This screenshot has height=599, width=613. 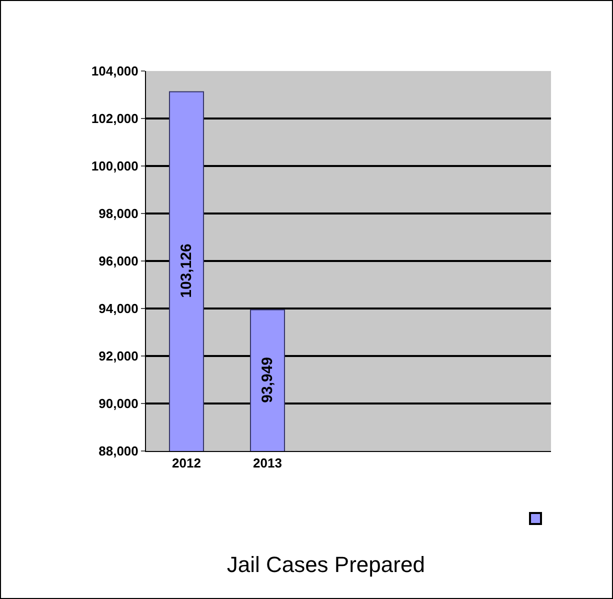 What do you see at coordinates (186, 463) in the screenshot?
I see `x-tick-label: 2012` at bounding box center [186, 463].